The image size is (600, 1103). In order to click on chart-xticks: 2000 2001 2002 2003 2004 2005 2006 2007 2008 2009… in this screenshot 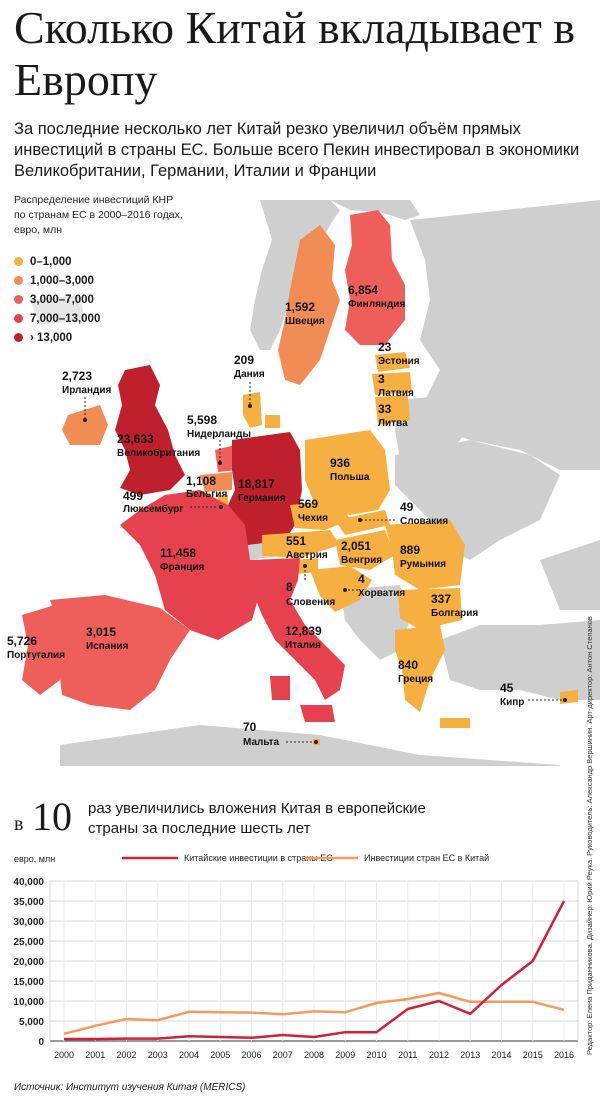, I will do `click(314, 1055)`.